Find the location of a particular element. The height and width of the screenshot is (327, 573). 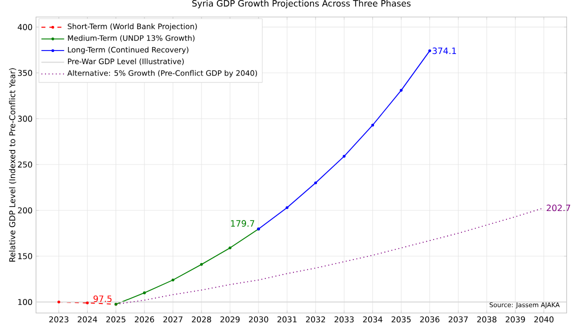

y-tick-label: 200 is located at coordinates (25, 210).